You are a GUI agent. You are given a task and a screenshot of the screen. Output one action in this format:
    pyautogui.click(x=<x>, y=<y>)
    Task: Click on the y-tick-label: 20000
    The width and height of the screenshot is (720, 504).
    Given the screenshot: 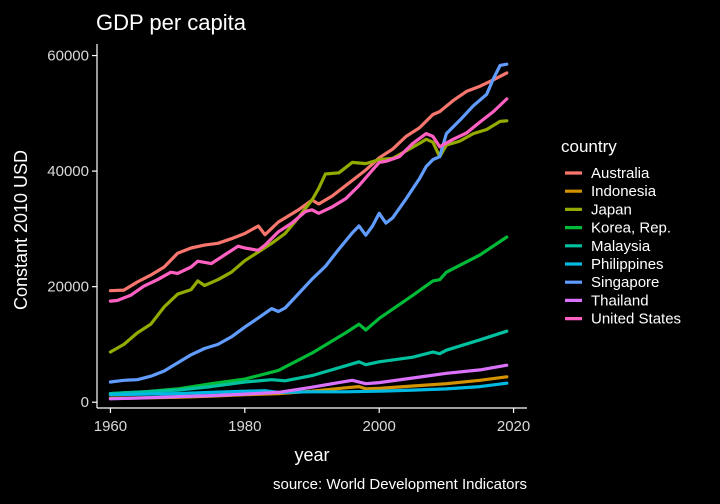 What is the action you would take?
    pyautogui.click(x=68, y=287)
    